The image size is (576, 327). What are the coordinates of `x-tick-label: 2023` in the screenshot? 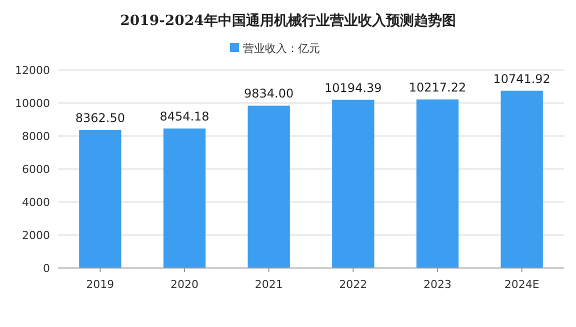 It's located at (438, 284).